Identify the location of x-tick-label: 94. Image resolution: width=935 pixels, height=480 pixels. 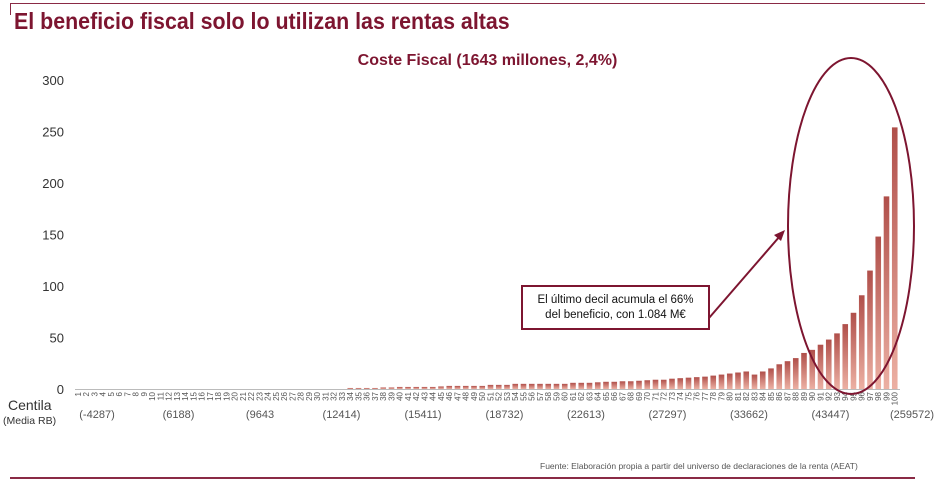
(845, 395).